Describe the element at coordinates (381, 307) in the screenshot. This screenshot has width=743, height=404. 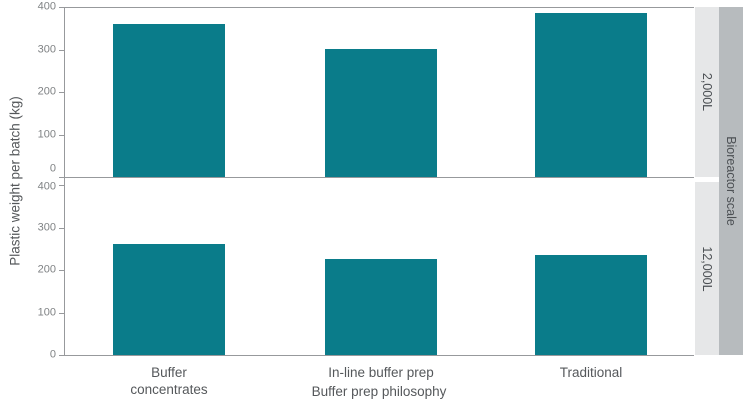
I see `bar-12,000L-In-line buffer prep` at that location.